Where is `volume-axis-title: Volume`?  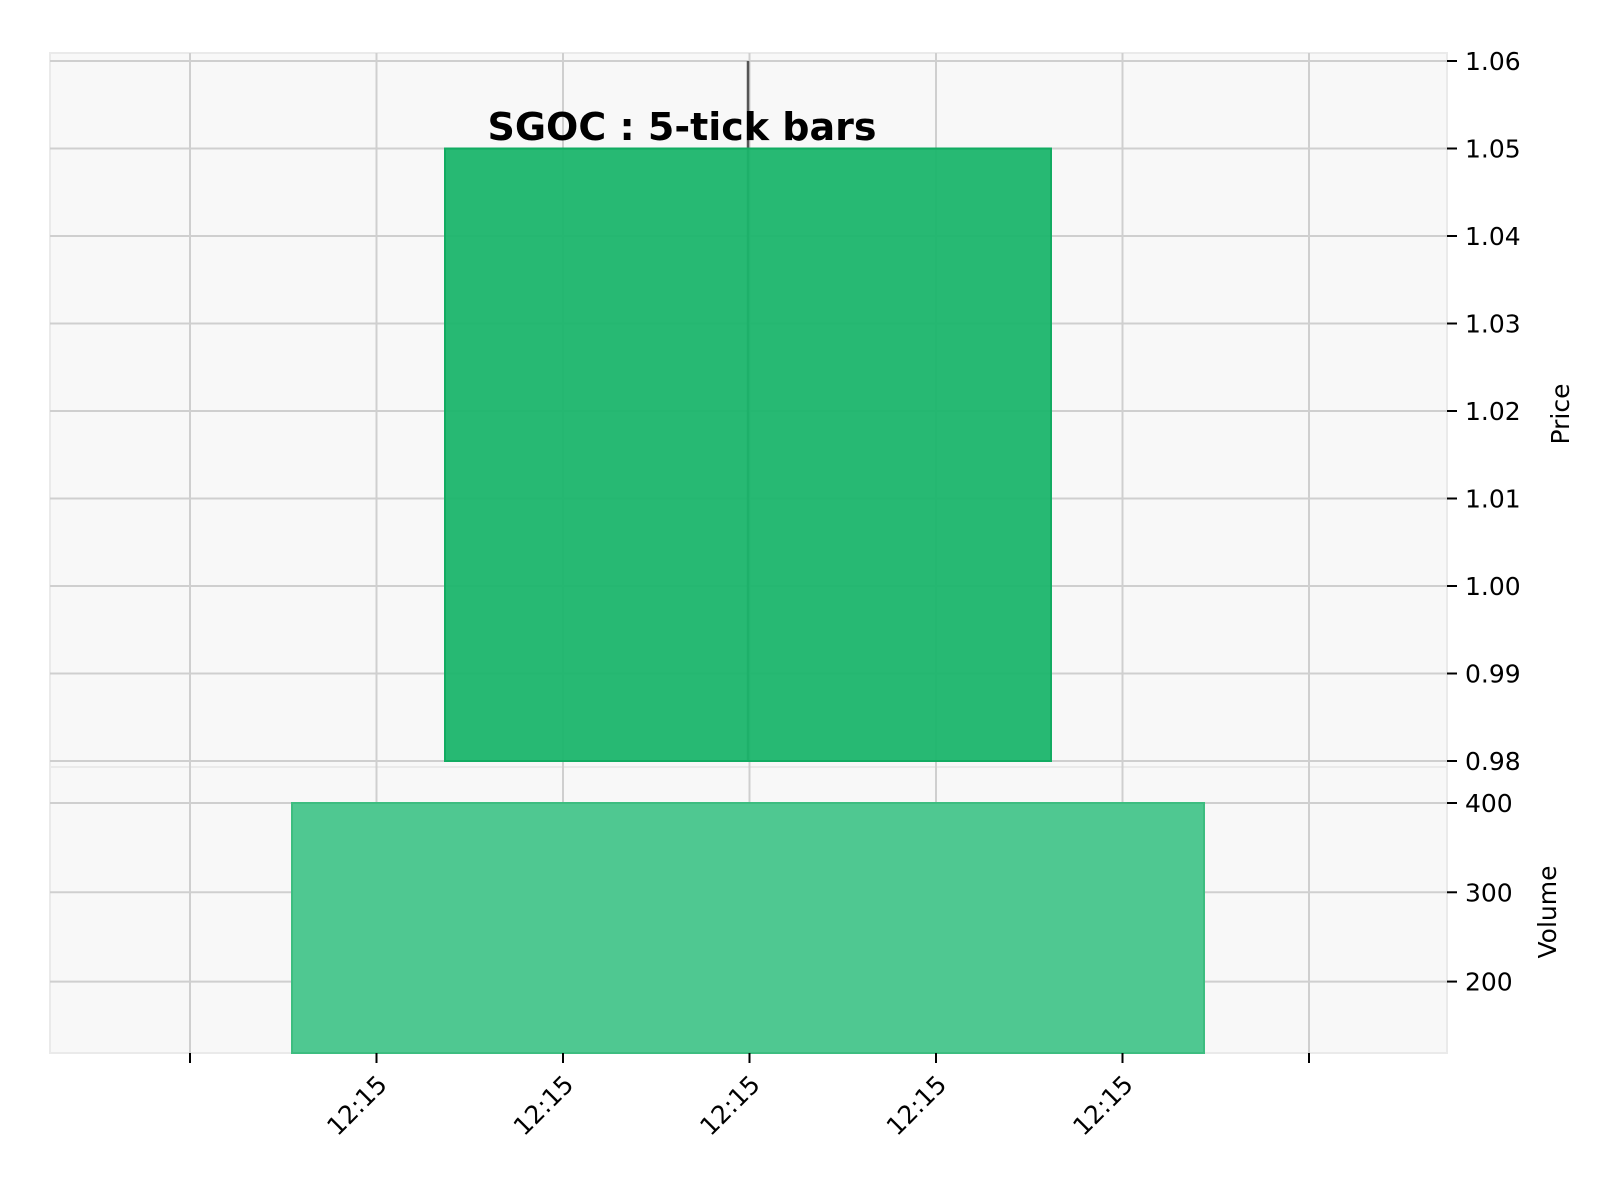
volume-axis-title: Volume is located at coordinates (1547, 912).